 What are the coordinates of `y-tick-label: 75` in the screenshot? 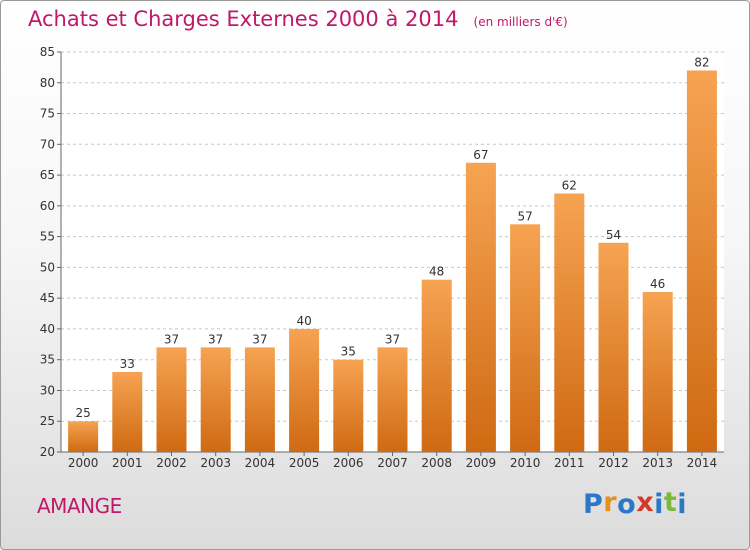 It's located at (47, 114).